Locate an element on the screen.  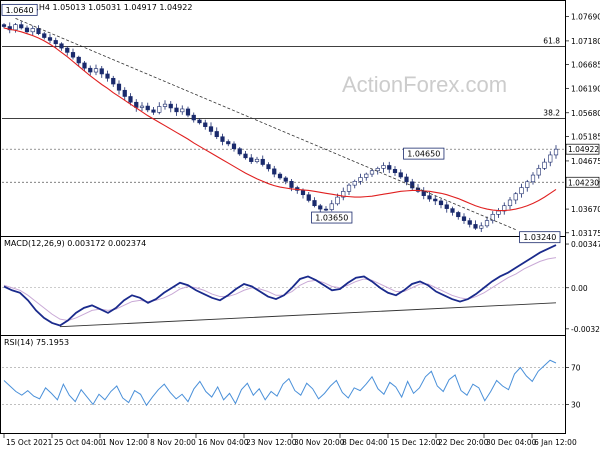
x-tick-label: 6 Jan 12:00 is located at coordinates (555, 442).